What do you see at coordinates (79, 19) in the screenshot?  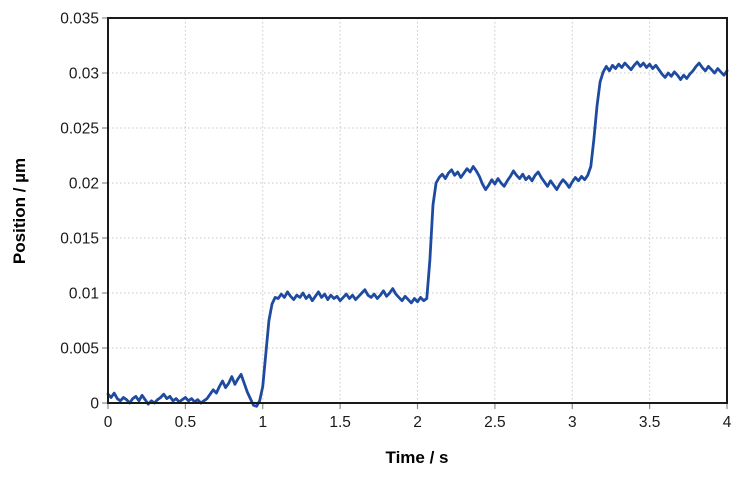 I see `y-tick-label: 0.035` at bounding box center [79, 19].